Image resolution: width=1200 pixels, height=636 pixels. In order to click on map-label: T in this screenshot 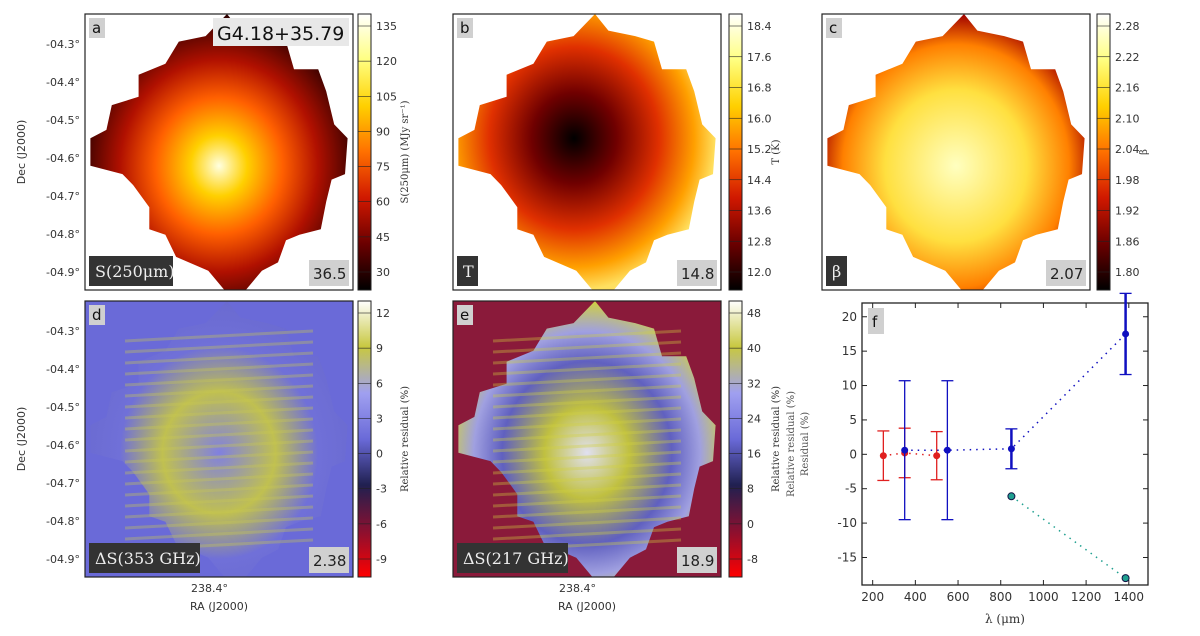, I will do `click(468, 271)`.